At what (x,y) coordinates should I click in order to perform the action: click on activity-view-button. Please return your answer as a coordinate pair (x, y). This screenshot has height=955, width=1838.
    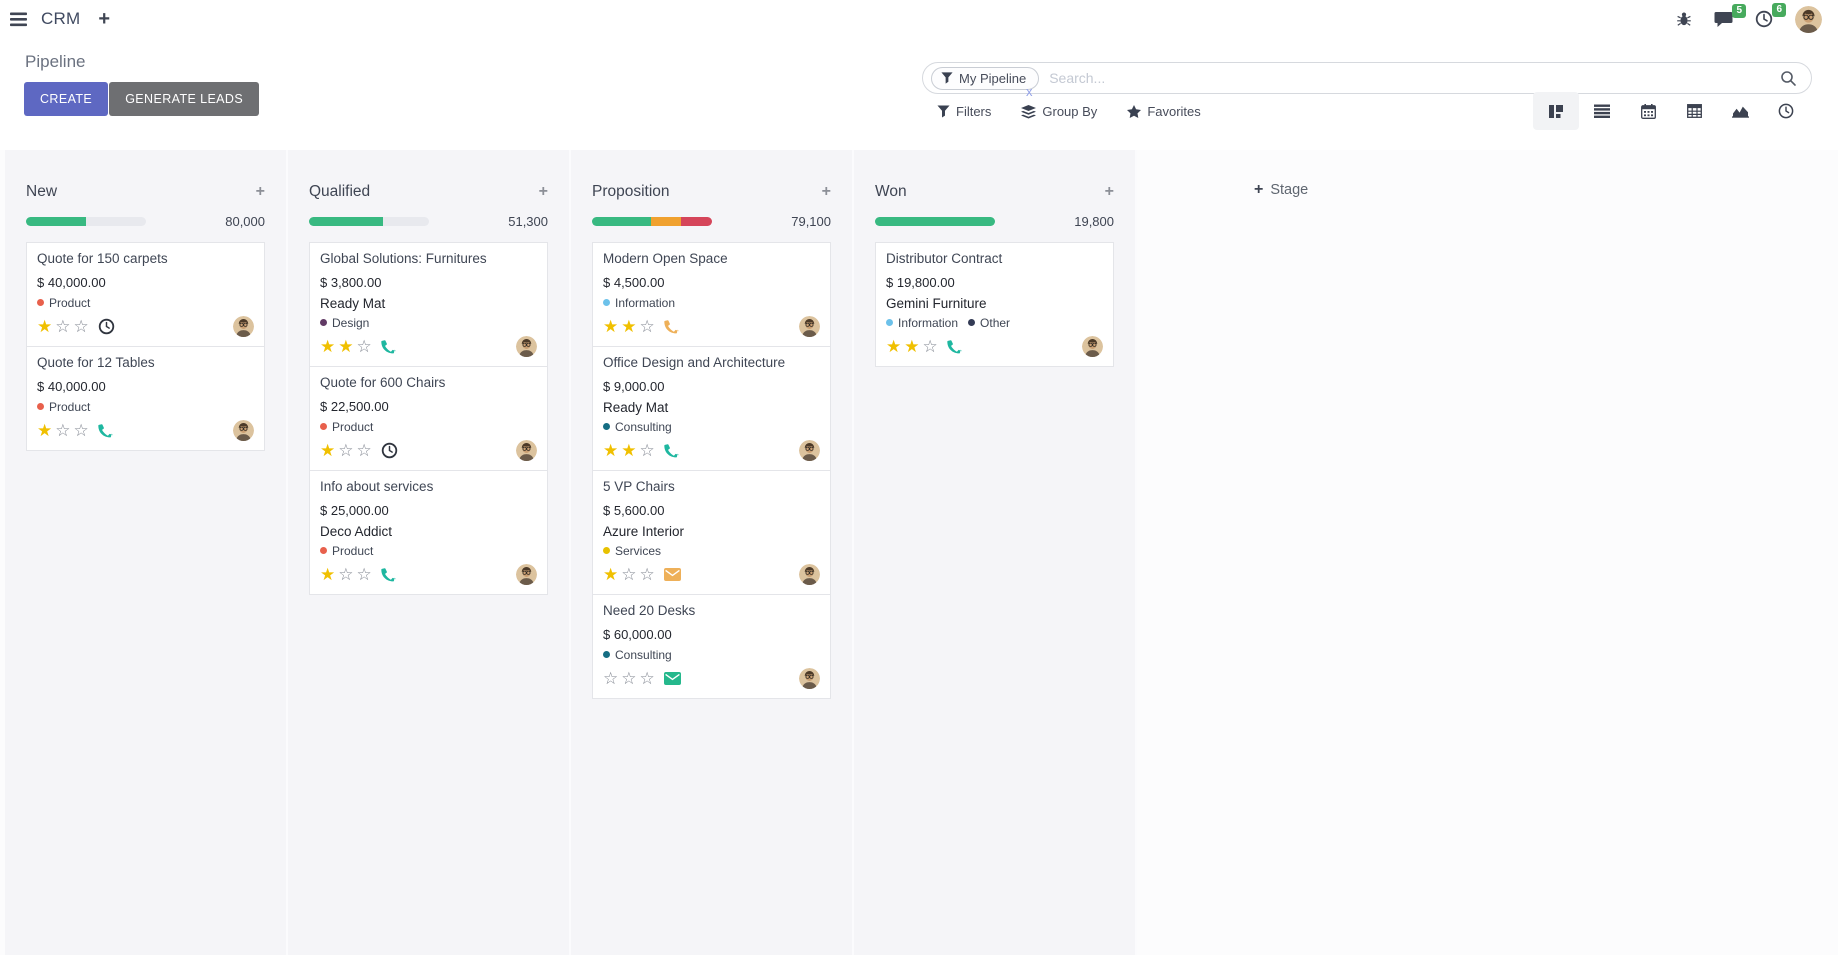
    Looking at the image, I should click on (1786, 111).